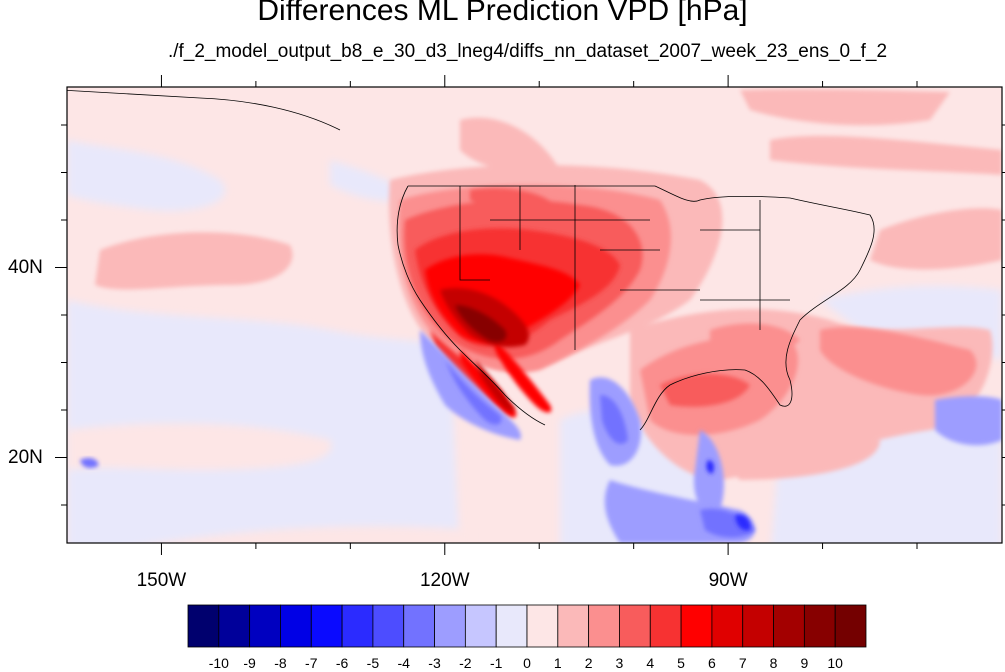 The width and height of the screenshot is (1005, 672). Describe the element at coordinates (496, 663) in the screenshot. I see `colorbar-label: -1` at that location.